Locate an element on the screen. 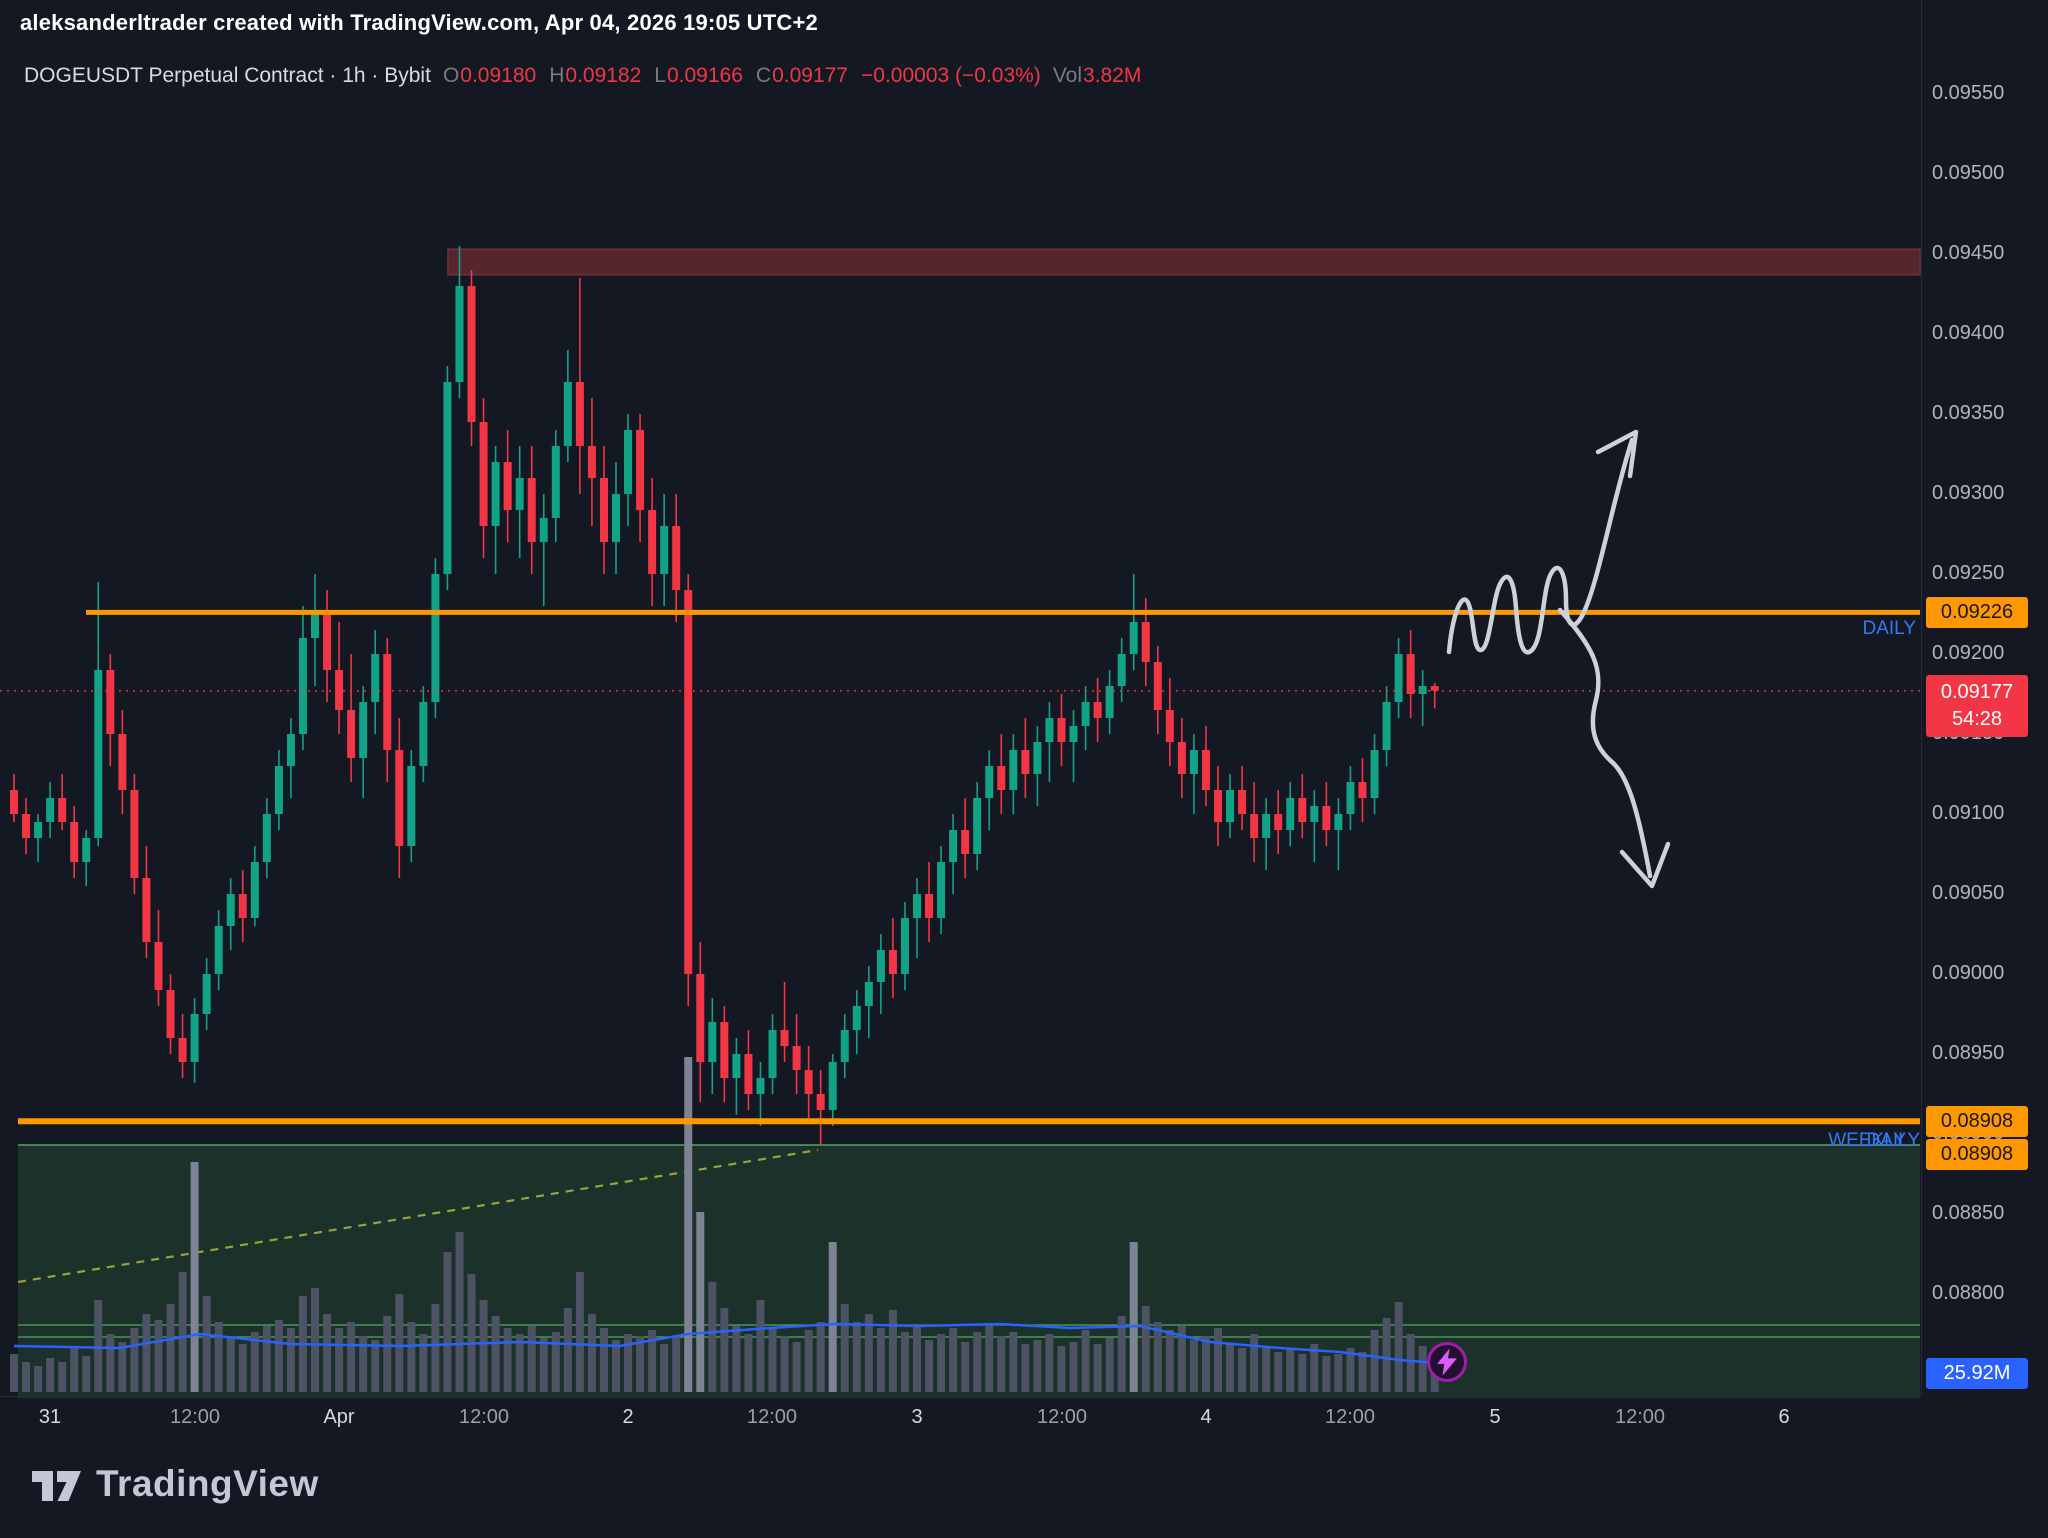 This screenshot has width=2048, height=1538. tradingview-logo-icon is located at coordinates (56, 1486).